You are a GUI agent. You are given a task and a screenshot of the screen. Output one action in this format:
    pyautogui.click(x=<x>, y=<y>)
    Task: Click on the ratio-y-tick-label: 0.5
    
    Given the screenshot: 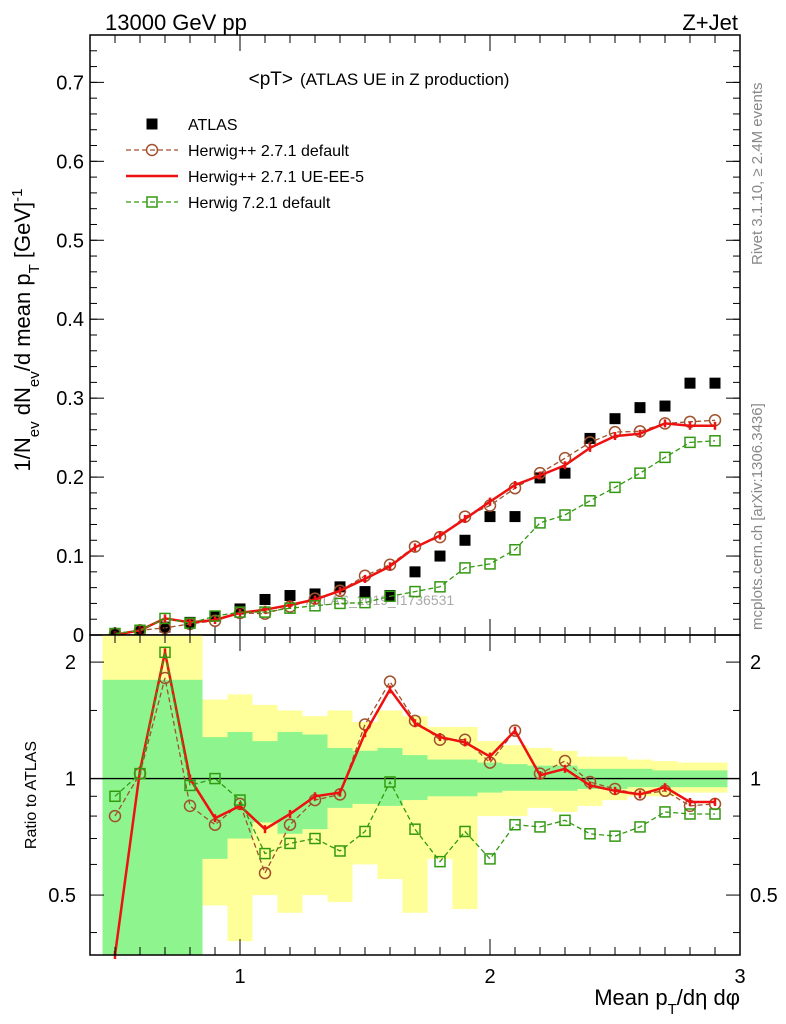 What is the action you would take?
    pyautogui.click(x=62, y=896)
    